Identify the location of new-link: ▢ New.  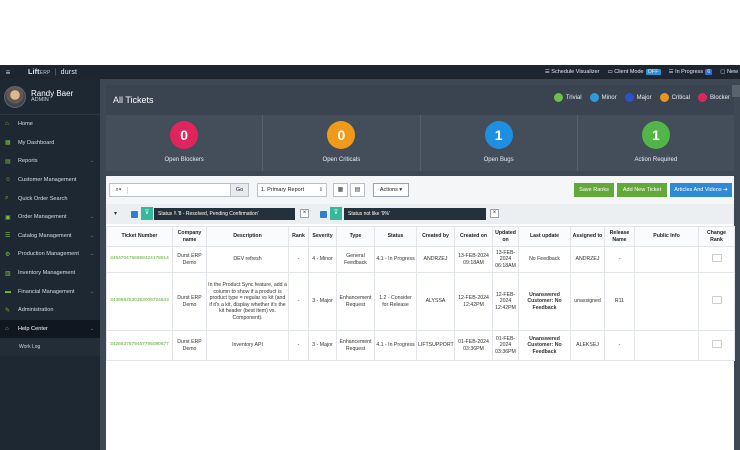
(729, 72).